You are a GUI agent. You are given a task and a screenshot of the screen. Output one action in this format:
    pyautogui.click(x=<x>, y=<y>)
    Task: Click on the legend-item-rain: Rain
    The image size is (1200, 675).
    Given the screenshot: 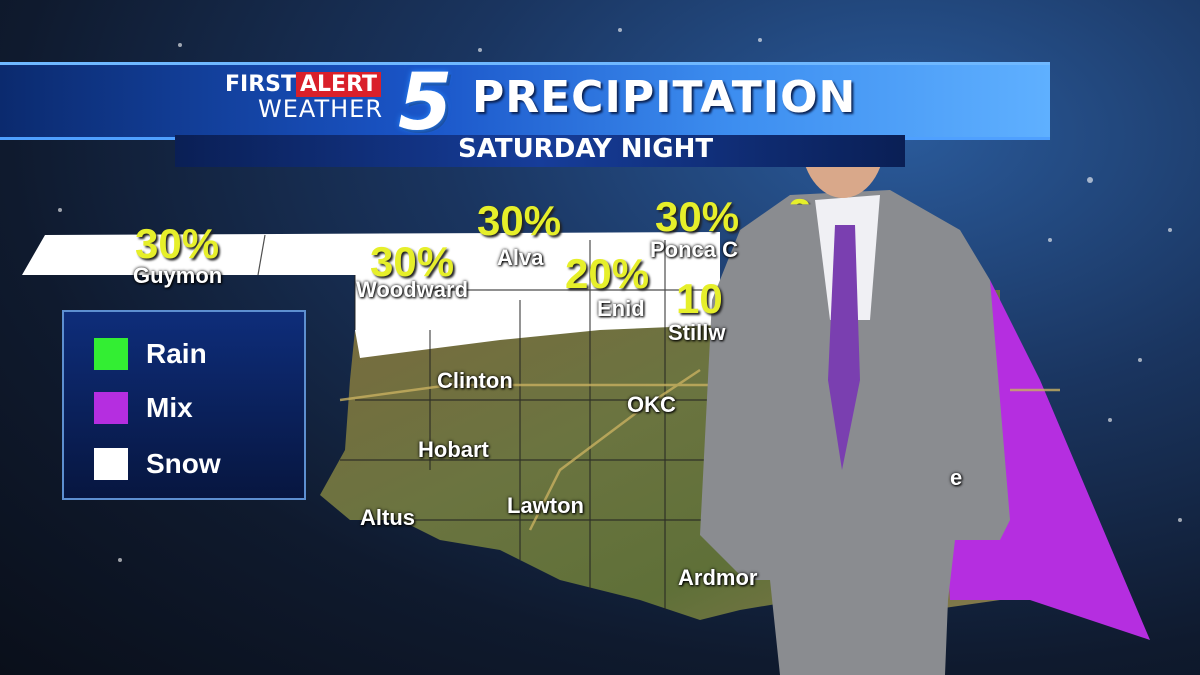 What is the action you would take?
    pyautogui.click(x=150, y=354)
    